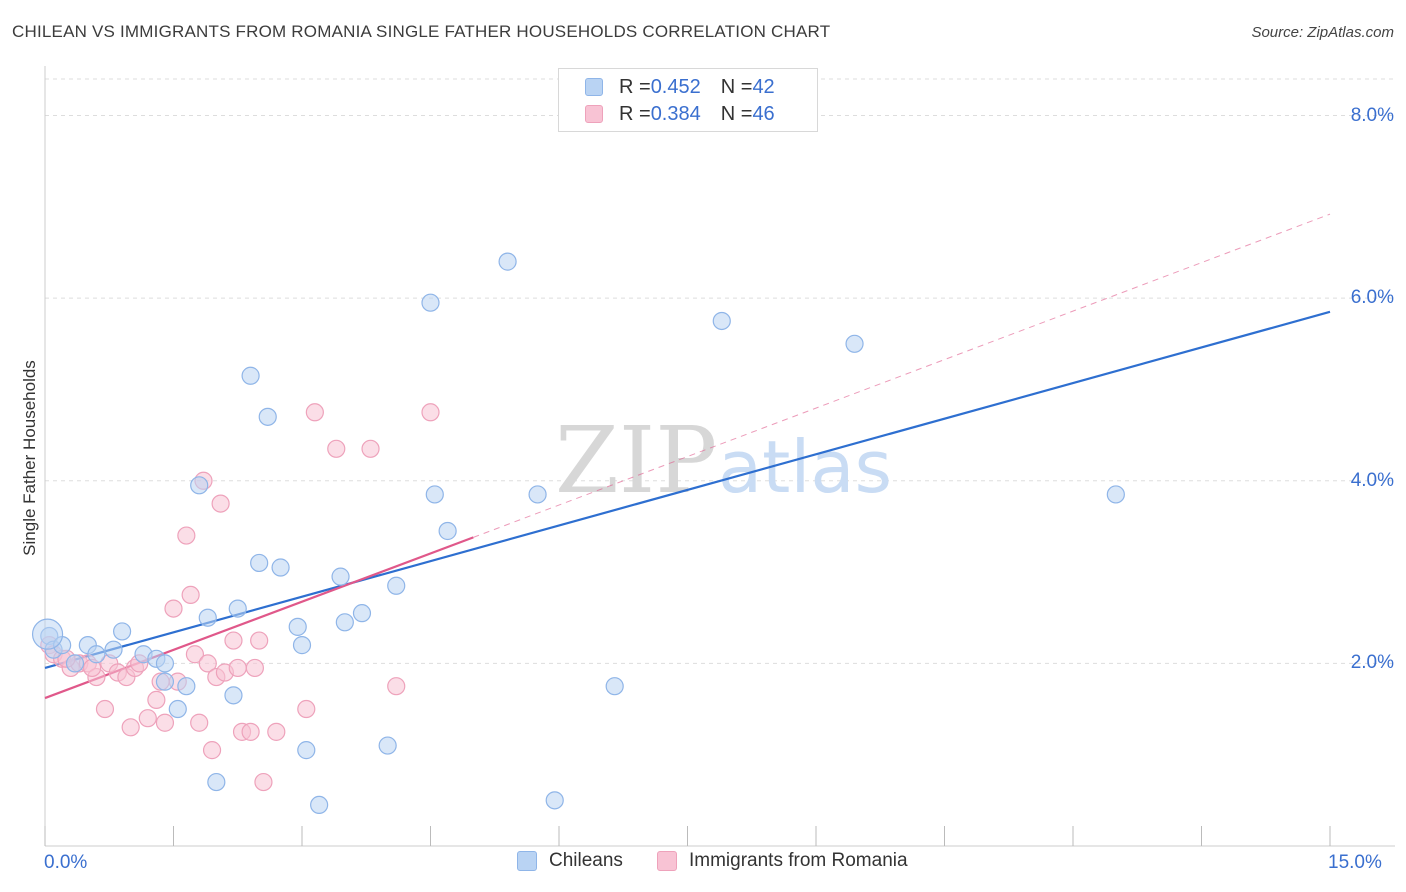  I want to click on legend-item-chileans: Chileans, so click(570, 861).